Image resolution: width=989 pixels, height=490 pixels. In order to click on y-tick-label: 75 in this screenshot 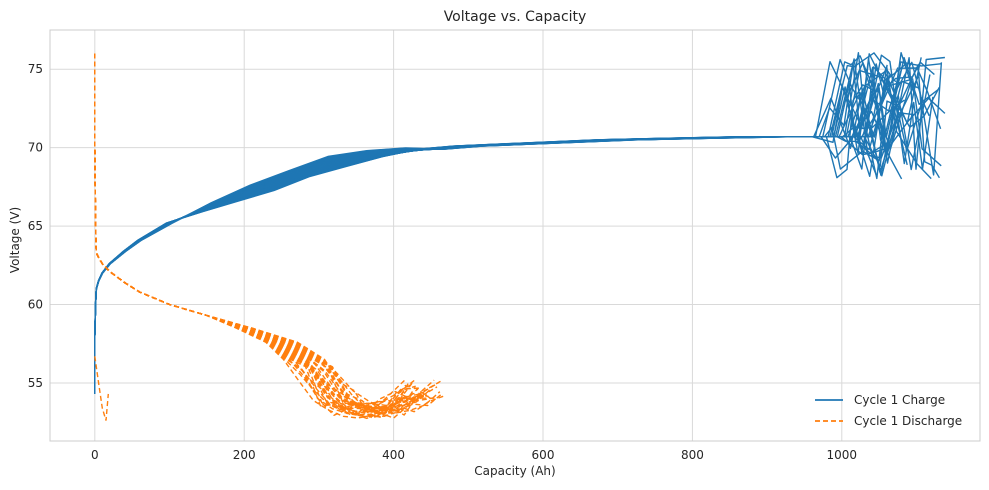, I will do `click(35, 69)`.